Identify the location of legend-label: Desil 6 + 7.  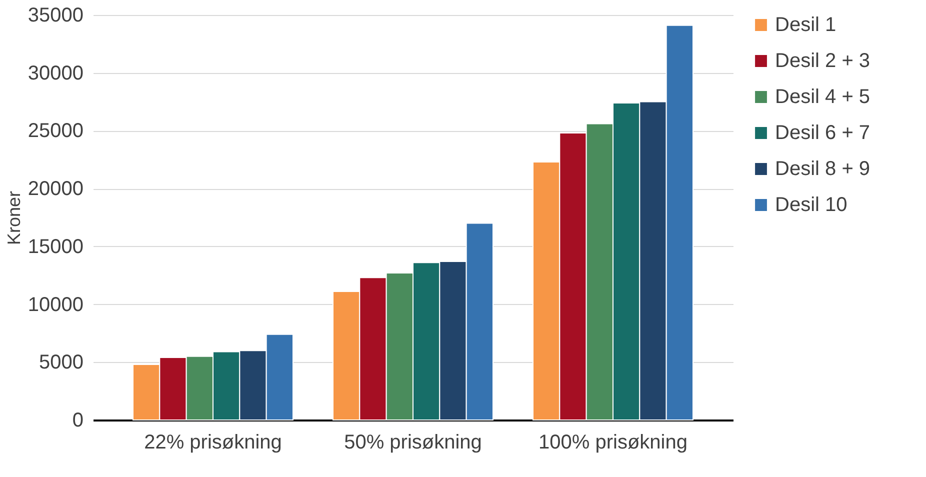
(822, 133).